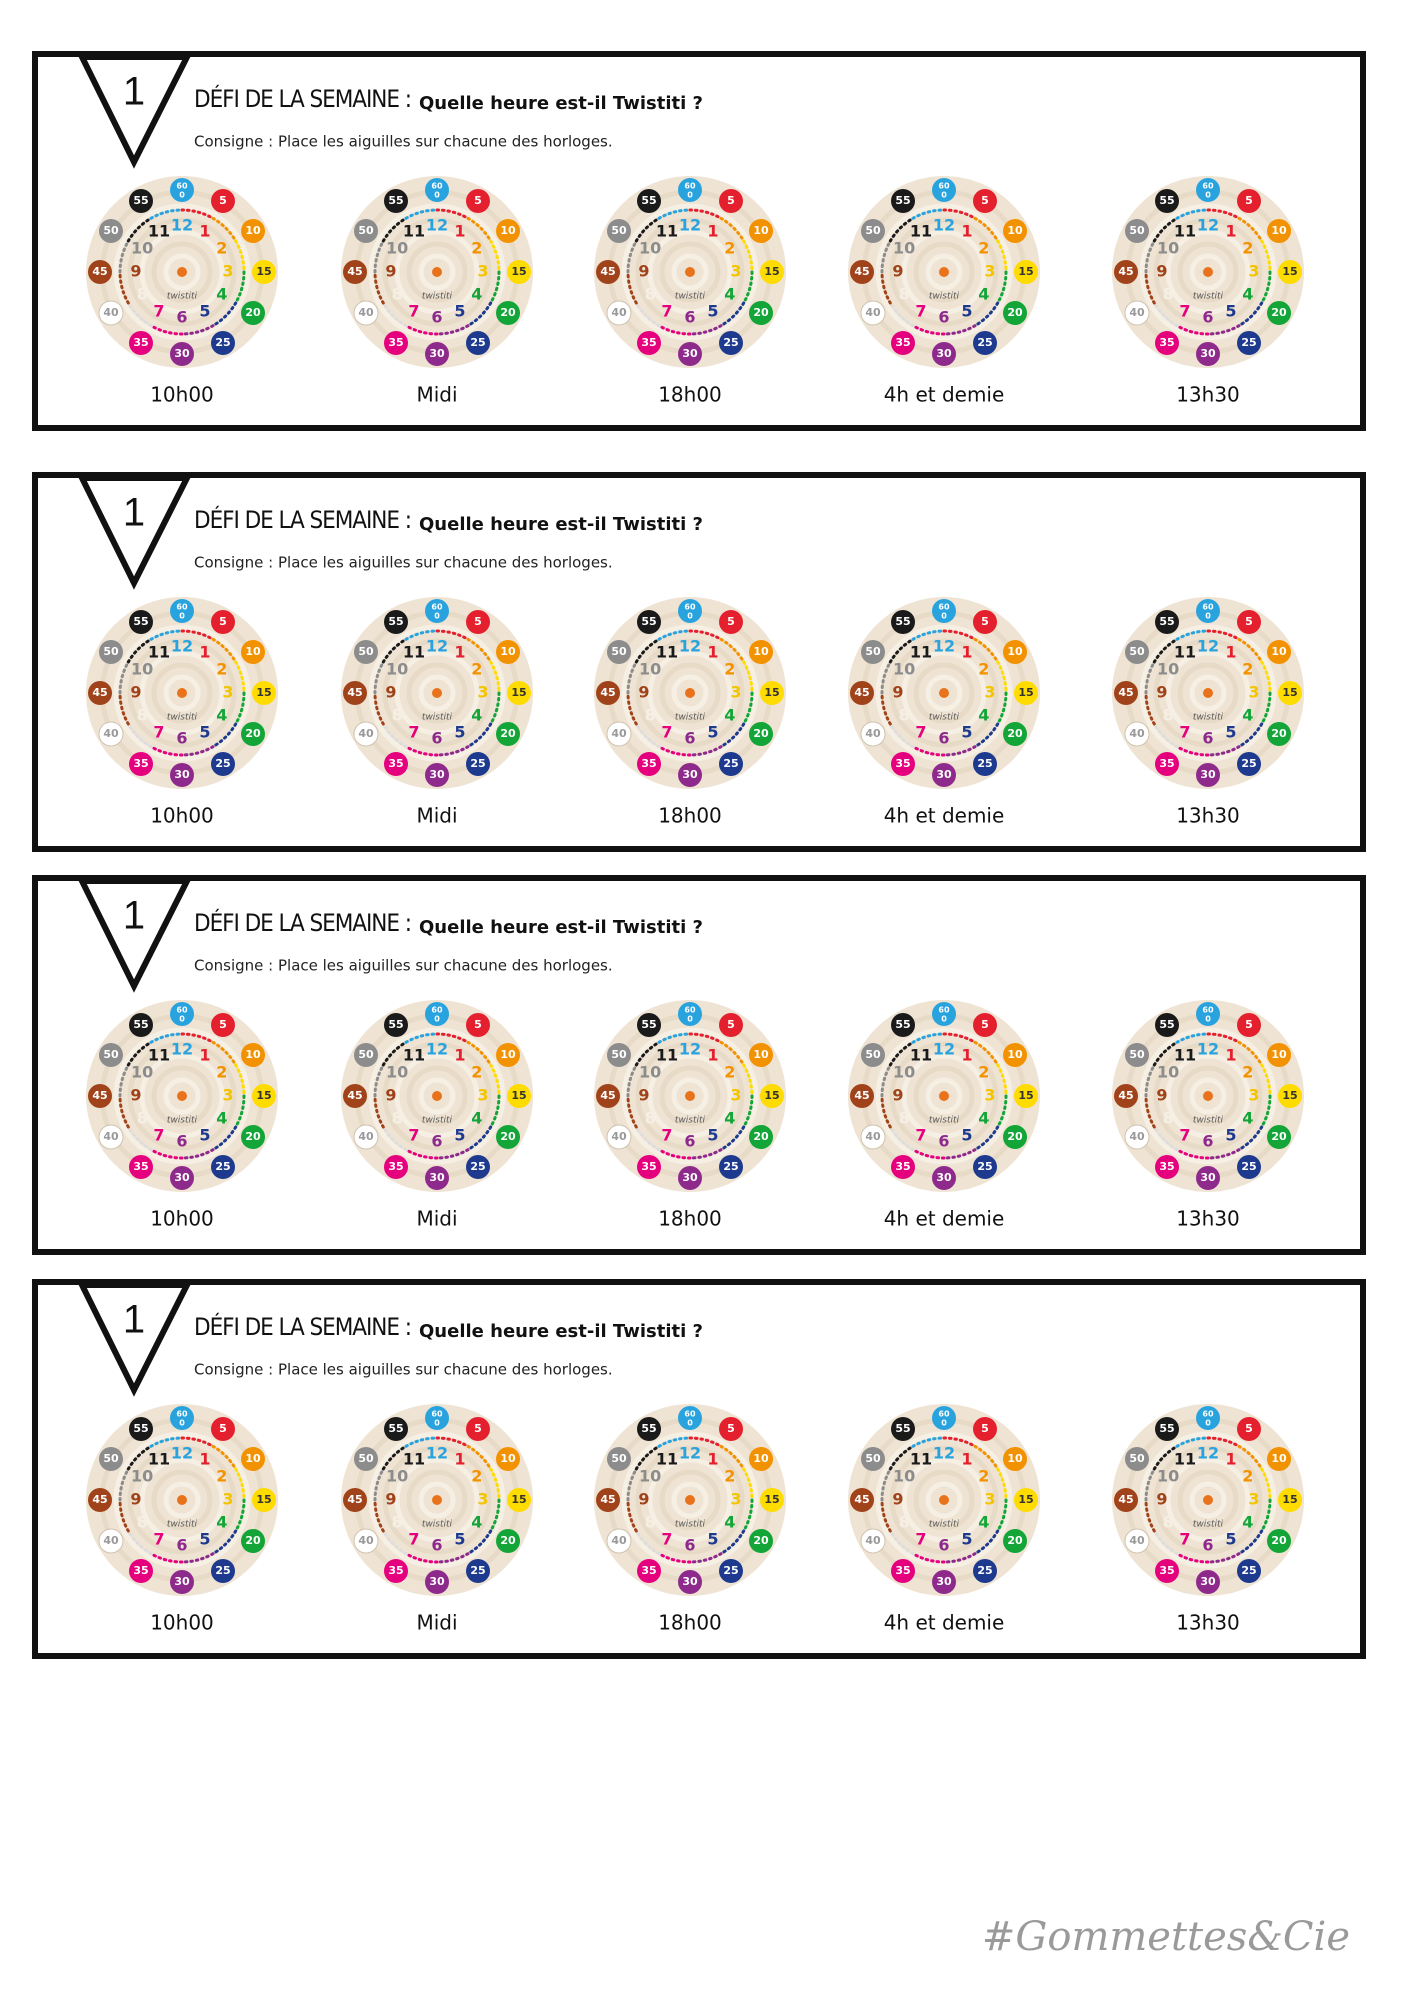 Image resolution: width=1413 pixels, height=2000 pixels. Describe the element at coordinates (771, 271) in the screenshot. I see `minute-number: 15` at that location.